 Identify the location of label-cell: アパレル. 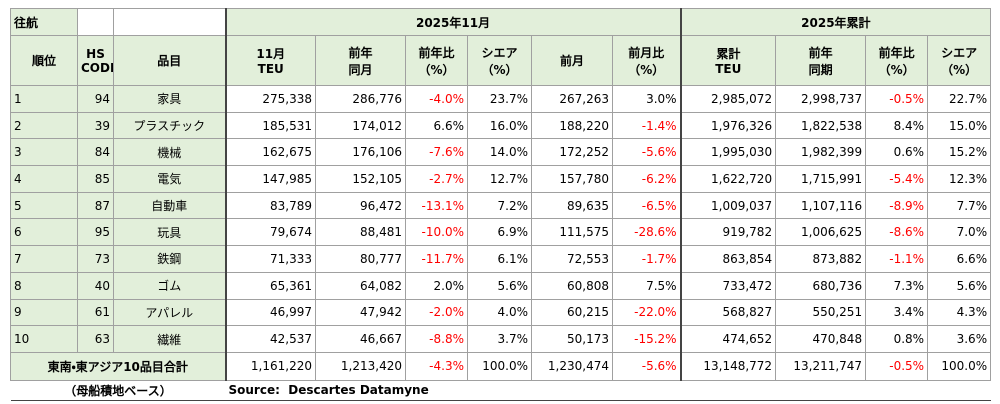
(169, 312).